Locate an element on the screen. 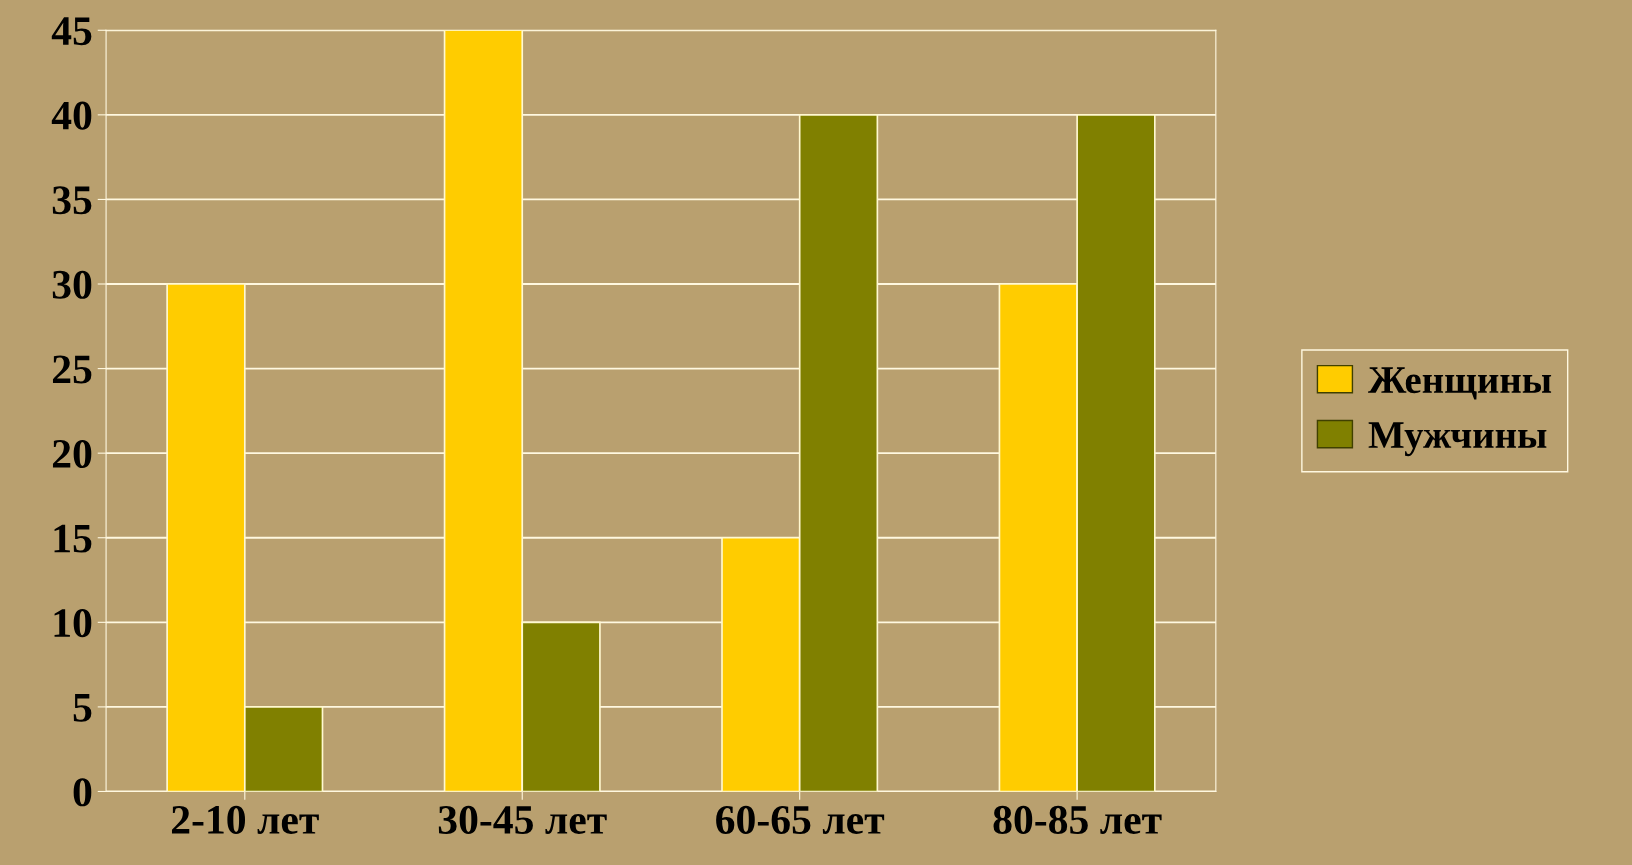  x-tick-label: 2-10 лет is located at coordinates (245, 819).